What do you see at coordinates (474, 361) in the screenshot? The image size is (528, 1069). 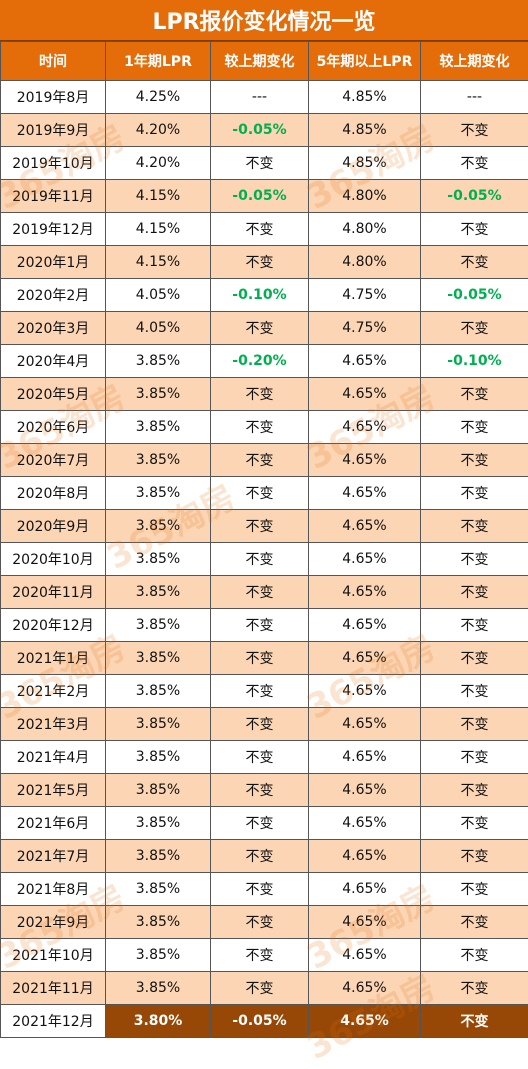 I see `cell-5y-change: -0.10%` at bounding box center [474, 361].